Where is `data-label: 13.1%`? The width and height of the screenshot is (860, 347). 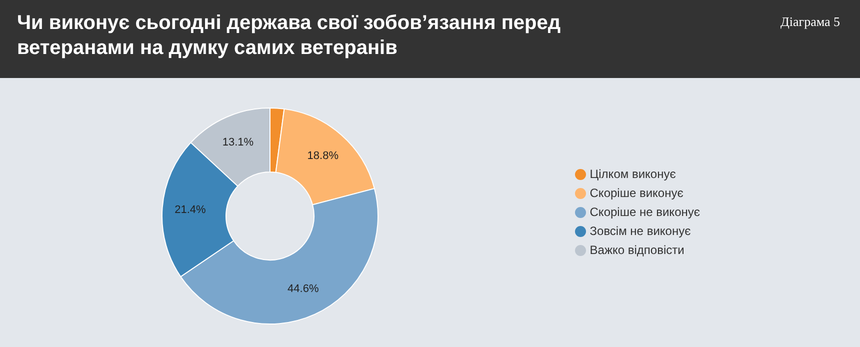
data-label: 13.1% is located at coordinates (238, 142).